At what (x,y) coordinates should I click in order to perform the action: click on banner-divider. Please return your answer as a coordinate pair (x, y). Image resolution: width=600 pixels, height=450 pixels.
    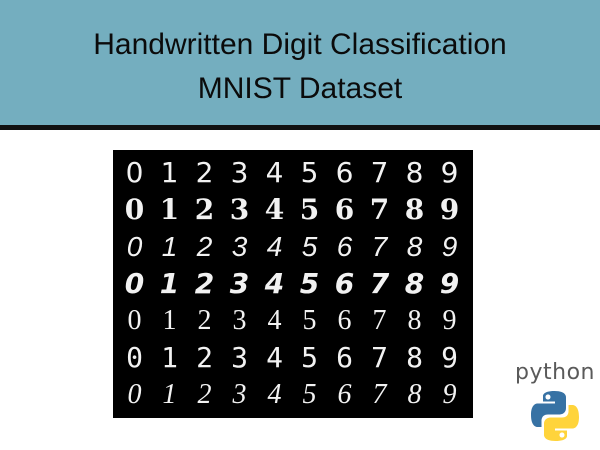
    Looking at the image, I should click on (300, 127).